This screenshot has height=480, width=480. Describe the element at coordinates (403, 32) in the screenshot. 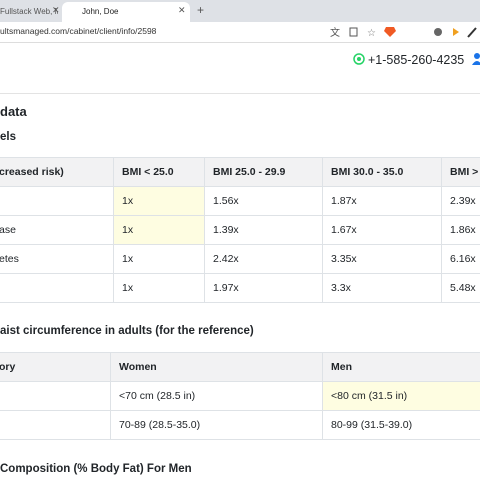

I see `toolbar-icons: 文 ☆` at that location.